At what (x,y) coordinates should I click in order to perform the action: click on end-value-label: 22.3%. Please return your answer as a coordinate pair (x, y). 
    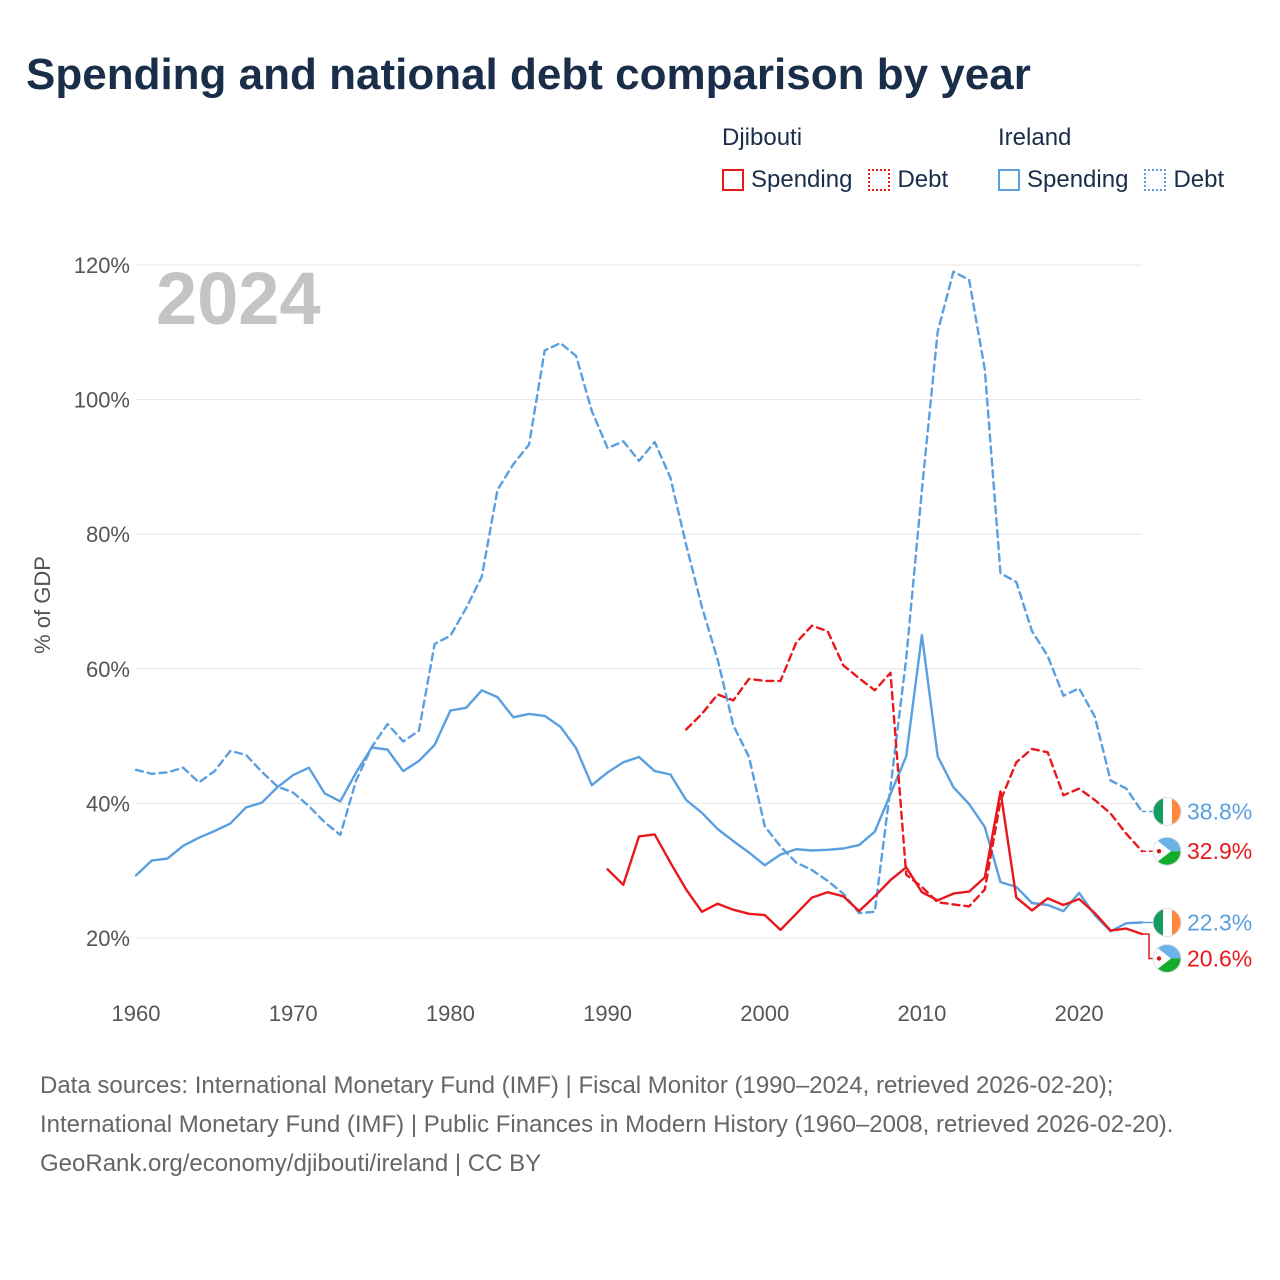
    Looking at the image, I should click on (1219, 923).